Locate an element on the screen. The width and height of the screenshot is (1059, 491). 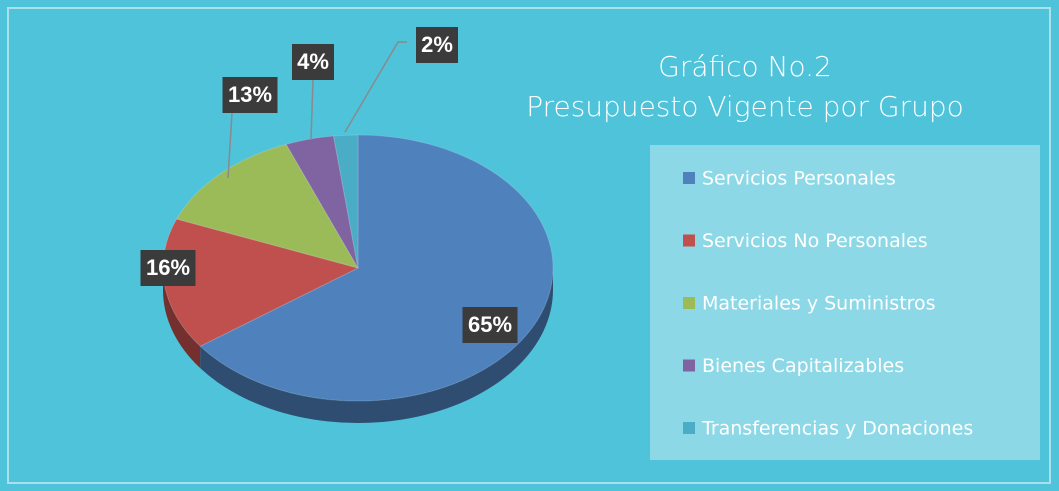
legend-label: Materiales y Suministros is located at coordinates (819, 304).